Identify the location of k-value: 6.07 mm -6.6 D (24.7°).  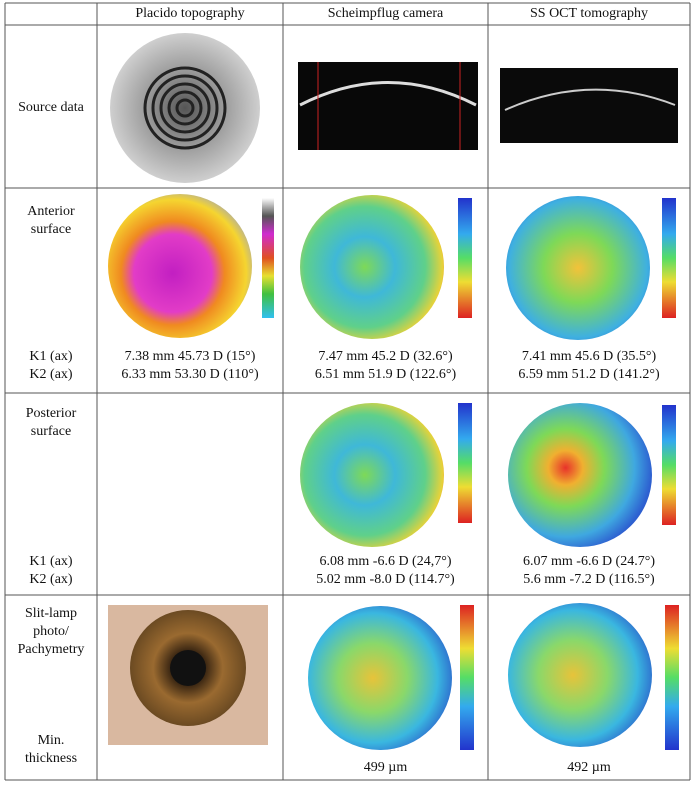
(589, 561).